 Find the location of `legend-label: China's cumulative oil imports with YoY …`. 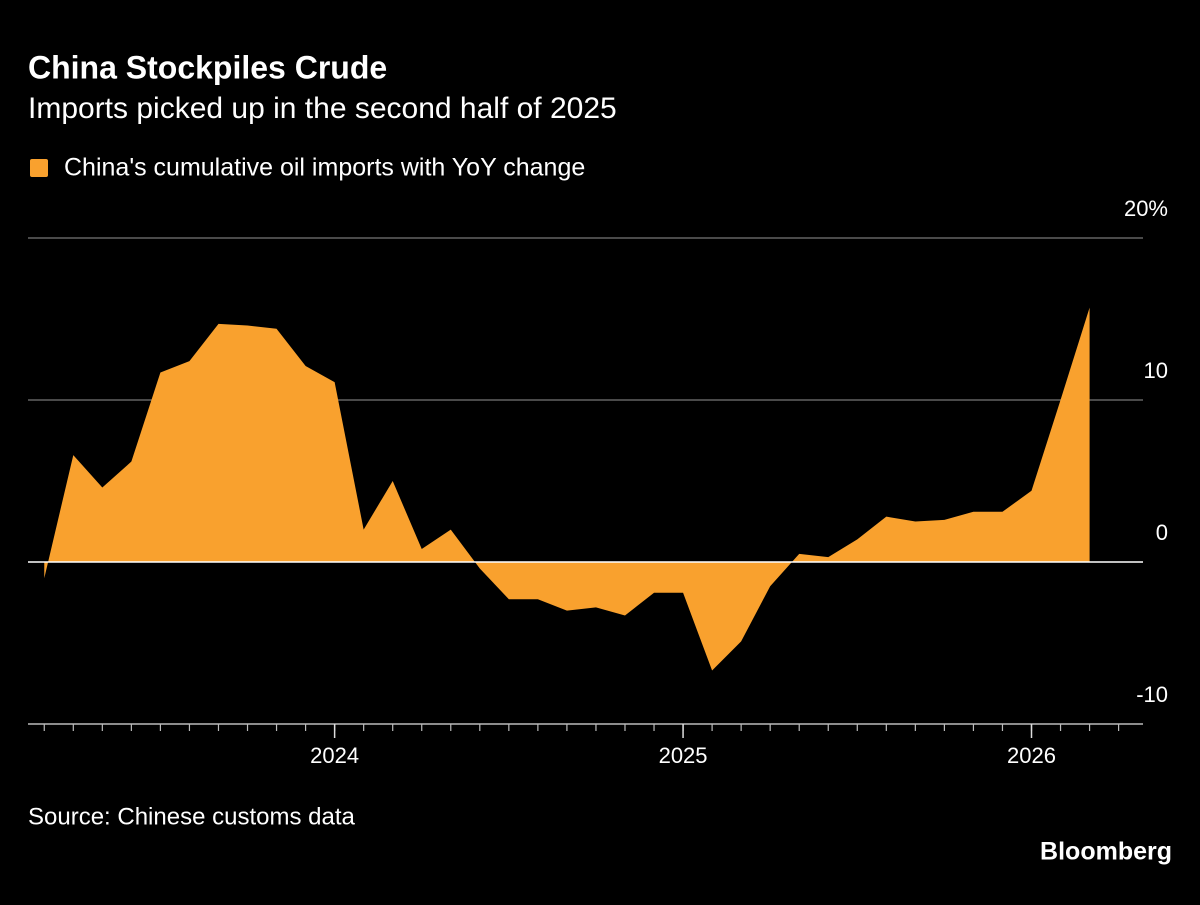

legend-label: China's cumulative oil imports with YoY … is located at coordinates (324, 168).